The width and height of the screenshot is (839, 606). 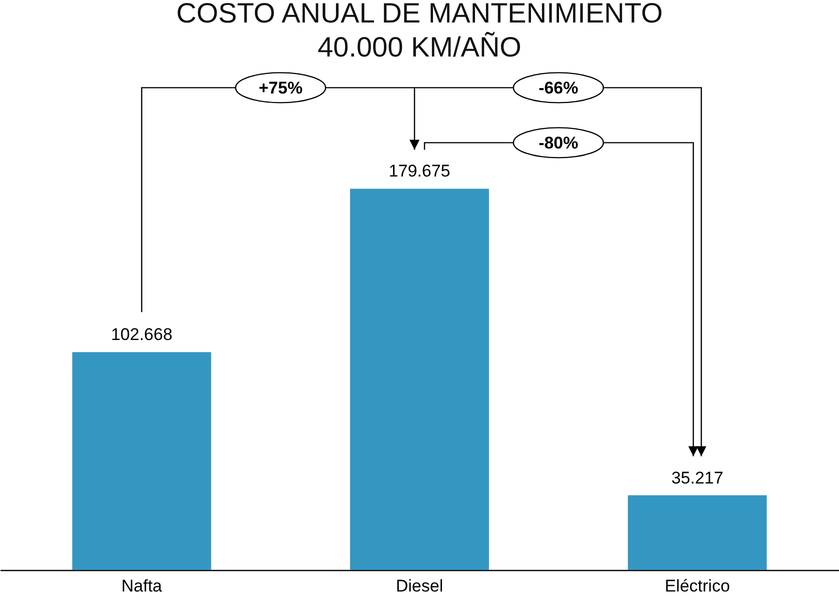 I want to click on x-tick-label: Nafta, so click(x=142, y=586).